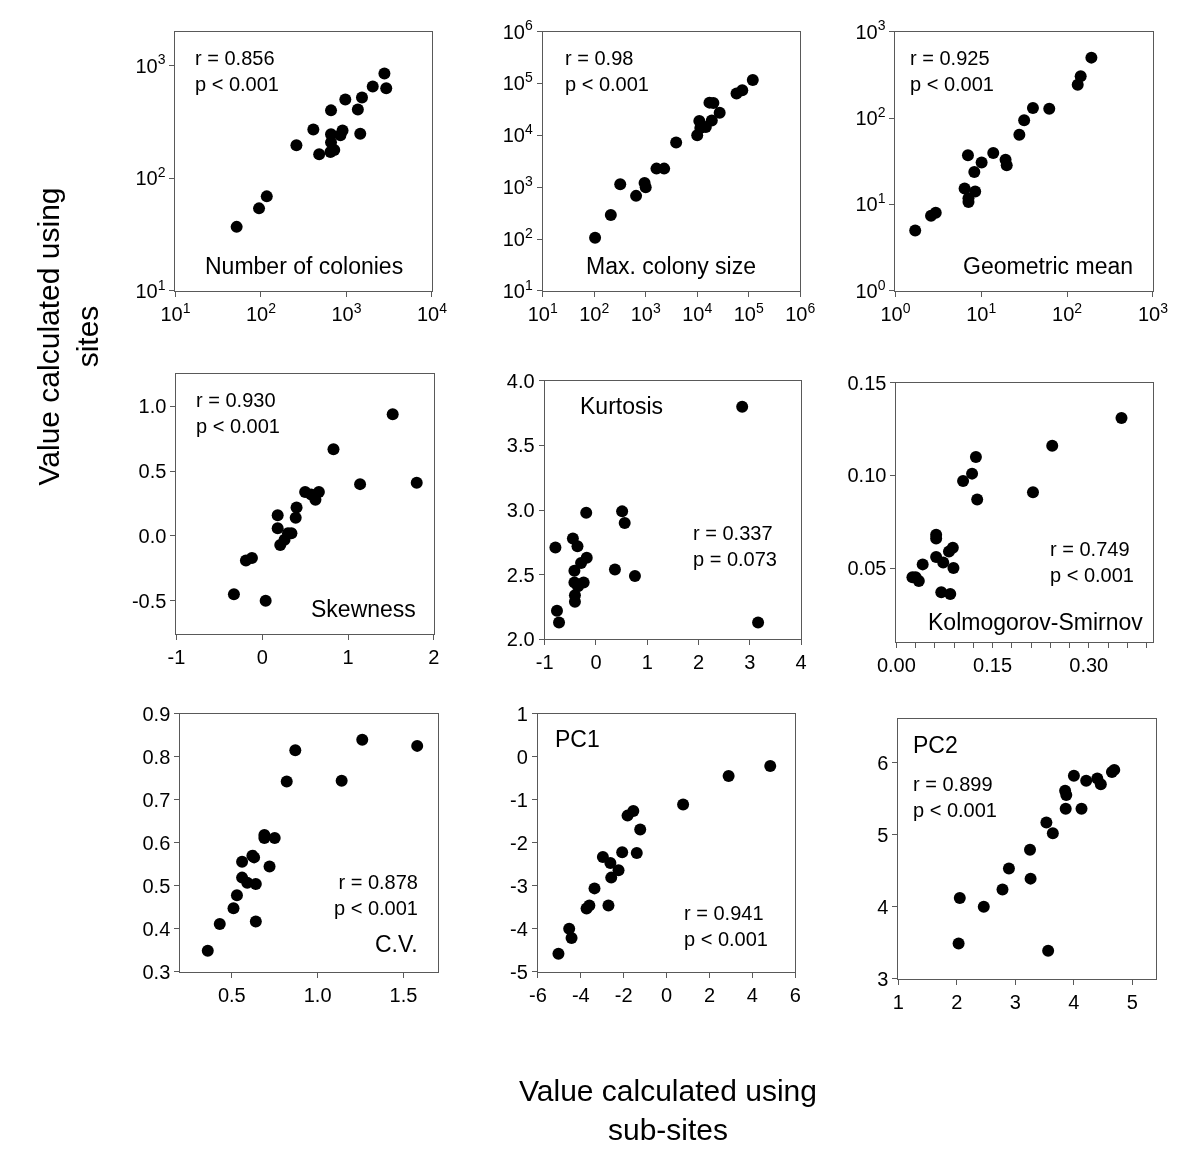  I want to click on x-tick-label: -6, so click(537, 994).